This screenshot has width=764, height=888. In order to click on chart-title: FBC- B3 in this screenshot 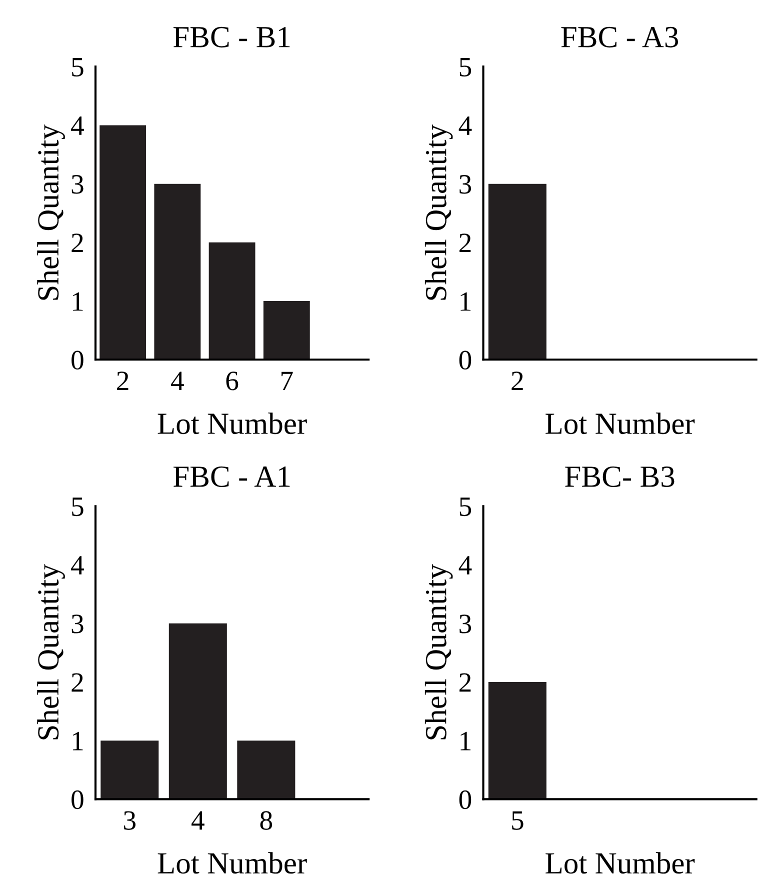, I will do `click(619, 477)`.